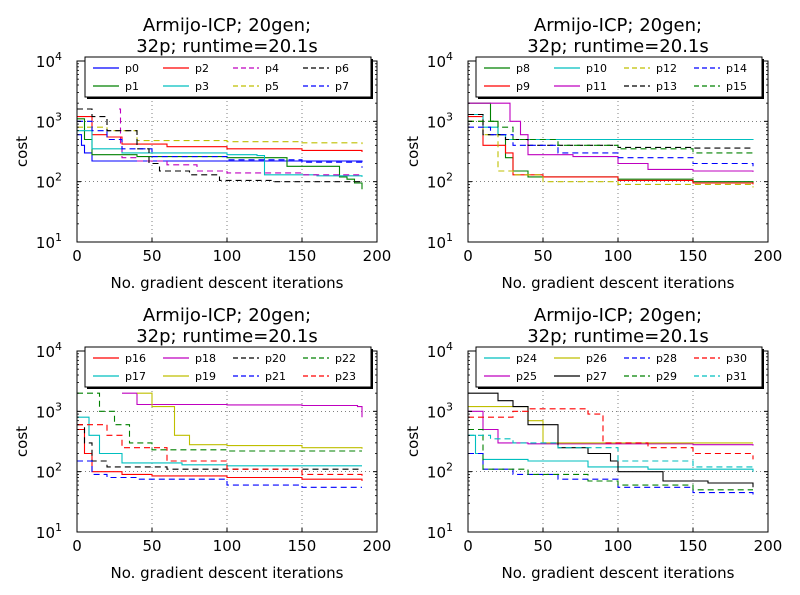 Image resolution: width=800 pixels, height=595 pixels. Describe the element at coordinates (132, 68) in the screenshot. I see `legend-label-p0: p0` at that location.